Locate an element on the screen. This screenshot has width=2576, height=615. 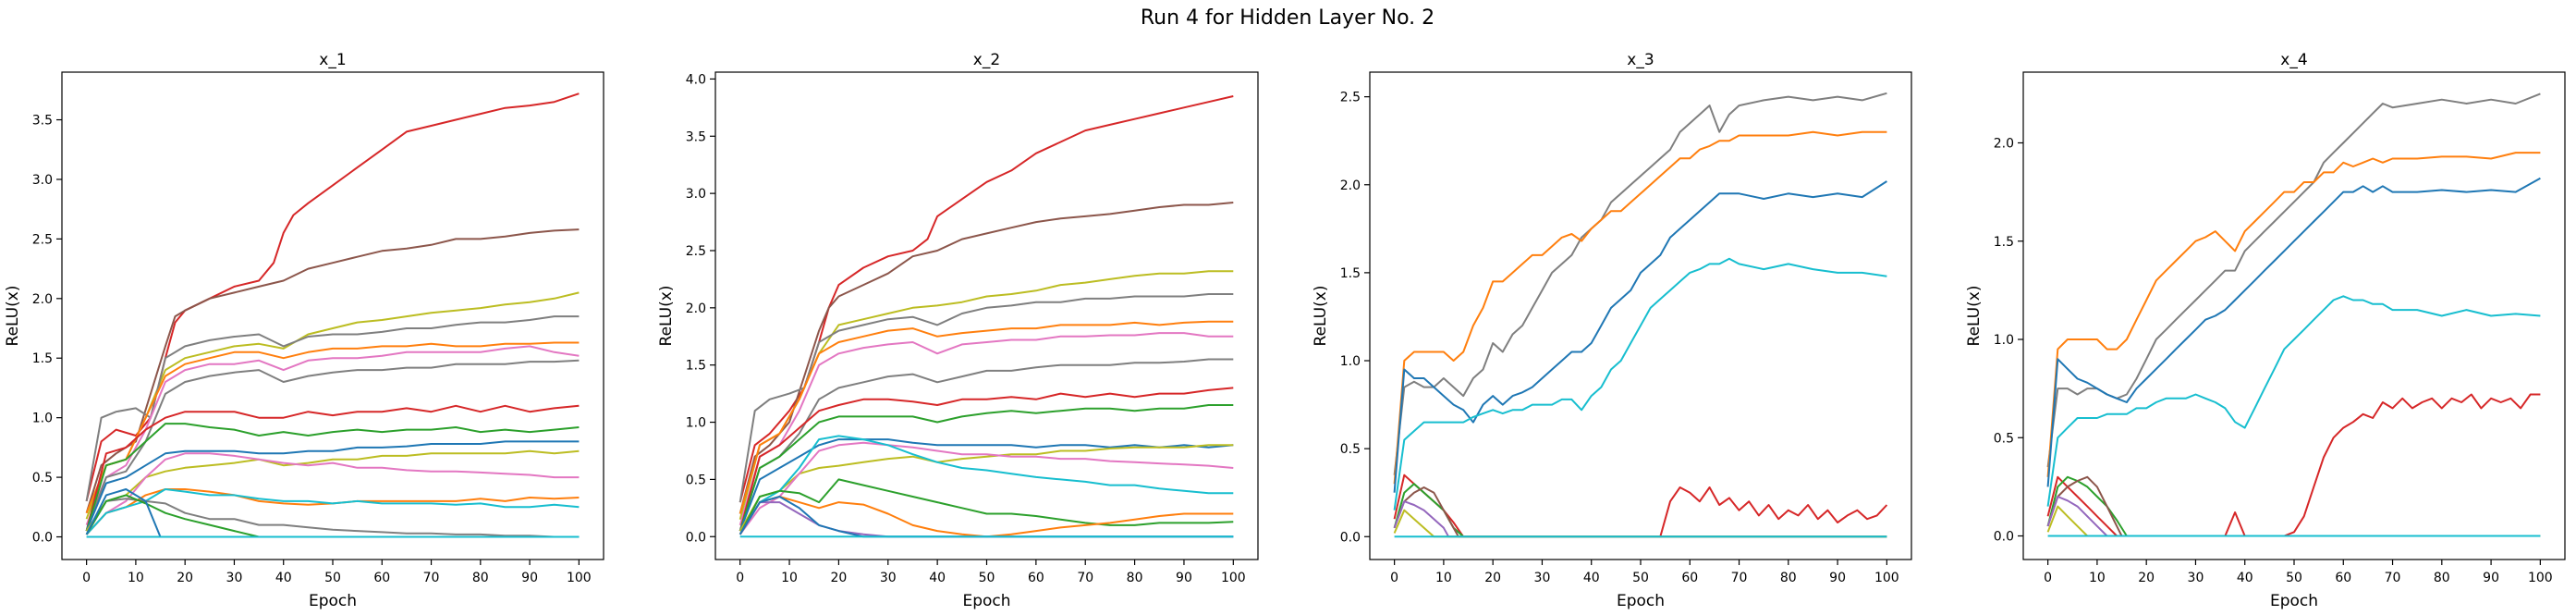
subplot-title: x_1 is located at coordinates (332, 60).